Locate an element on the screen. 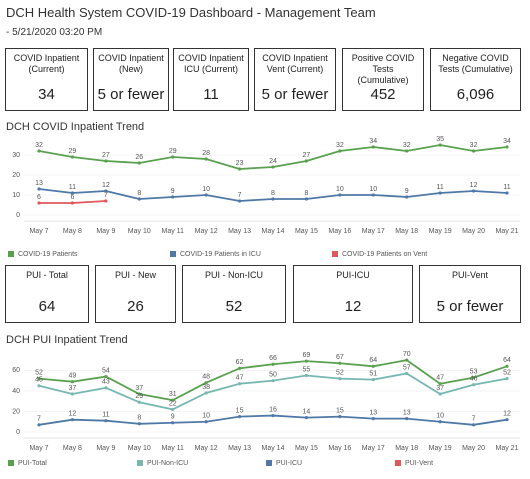  kpi-label: Negative COVID Tests (Cumulative) is located at coordinates (475, 63).